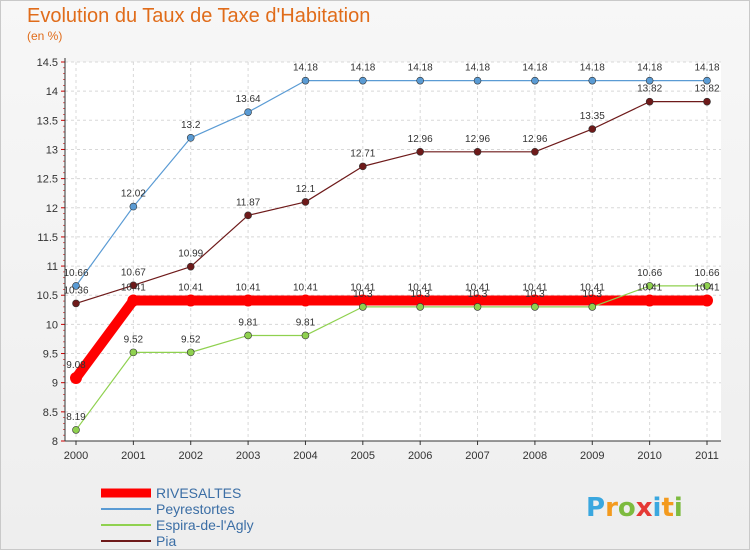 The image size is (750, 550). What do you see at coordinates (205, 525) in the screenshot?
I see `legend-label: Espira-de-l'Agly` at bounding box center [205, 525].